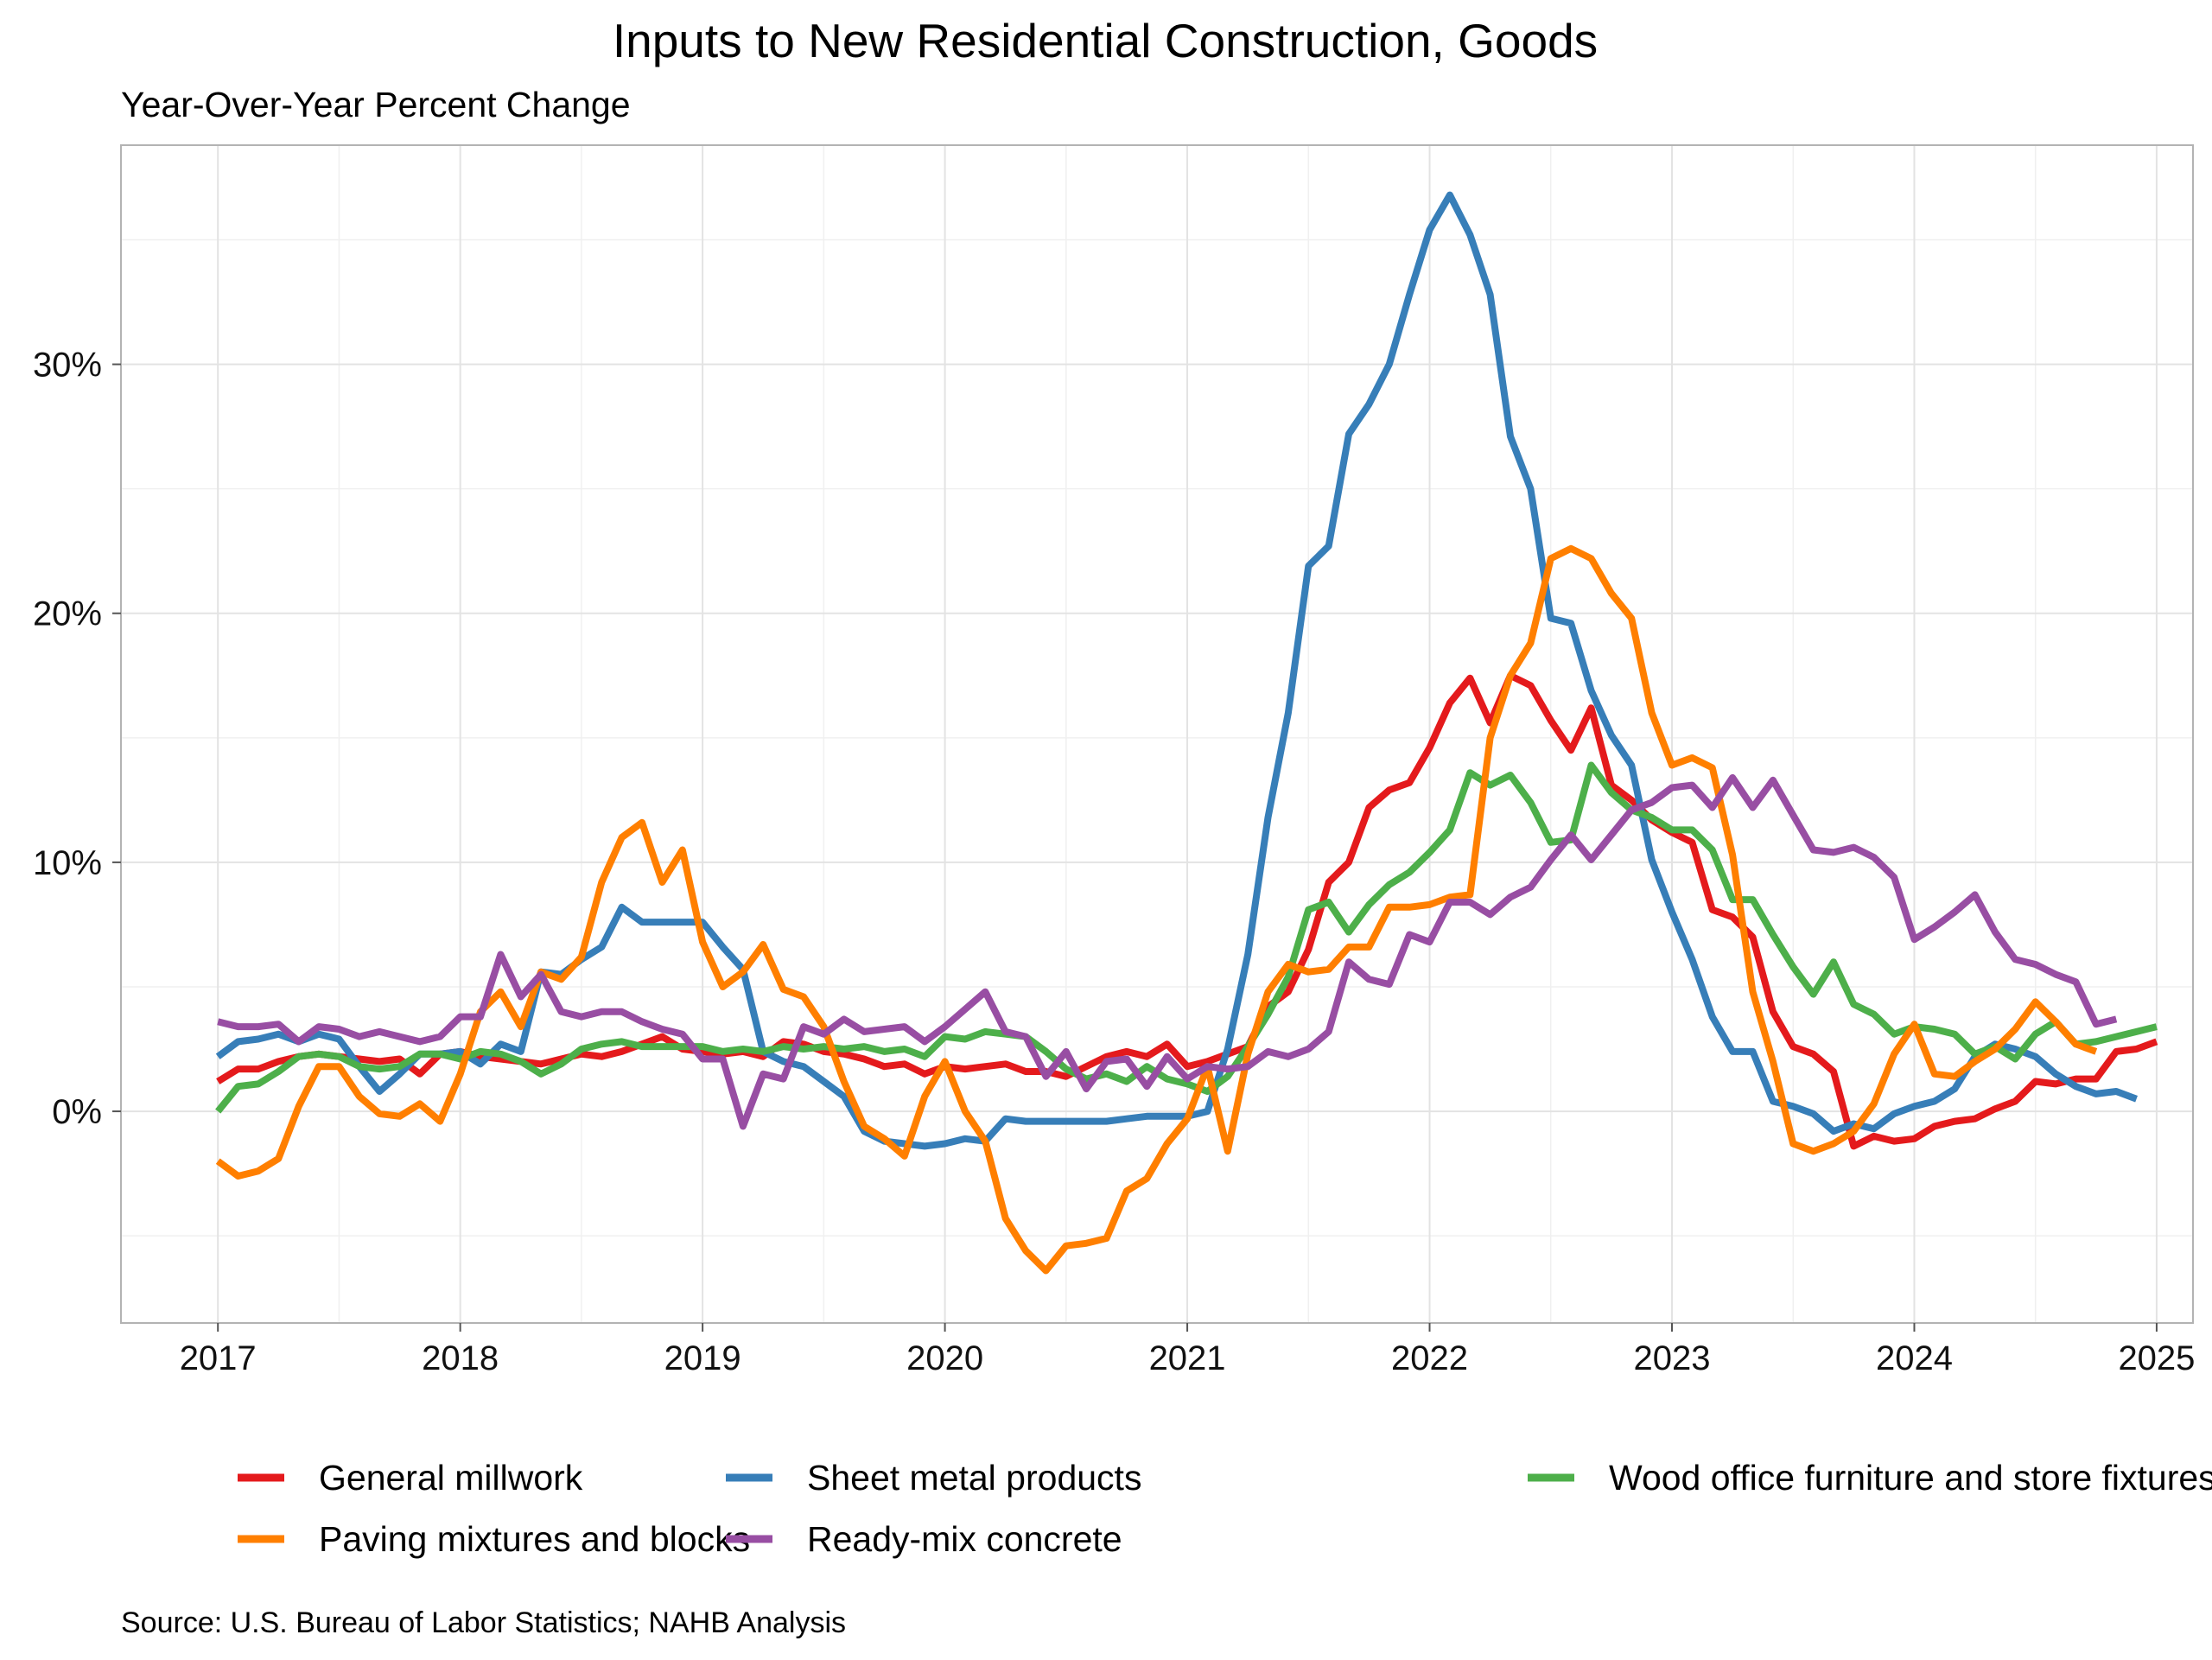  Describe the element at coordinates (451, 1478) in the screenshot. I see `legend-label-general-millwork: General millwork` at that location.